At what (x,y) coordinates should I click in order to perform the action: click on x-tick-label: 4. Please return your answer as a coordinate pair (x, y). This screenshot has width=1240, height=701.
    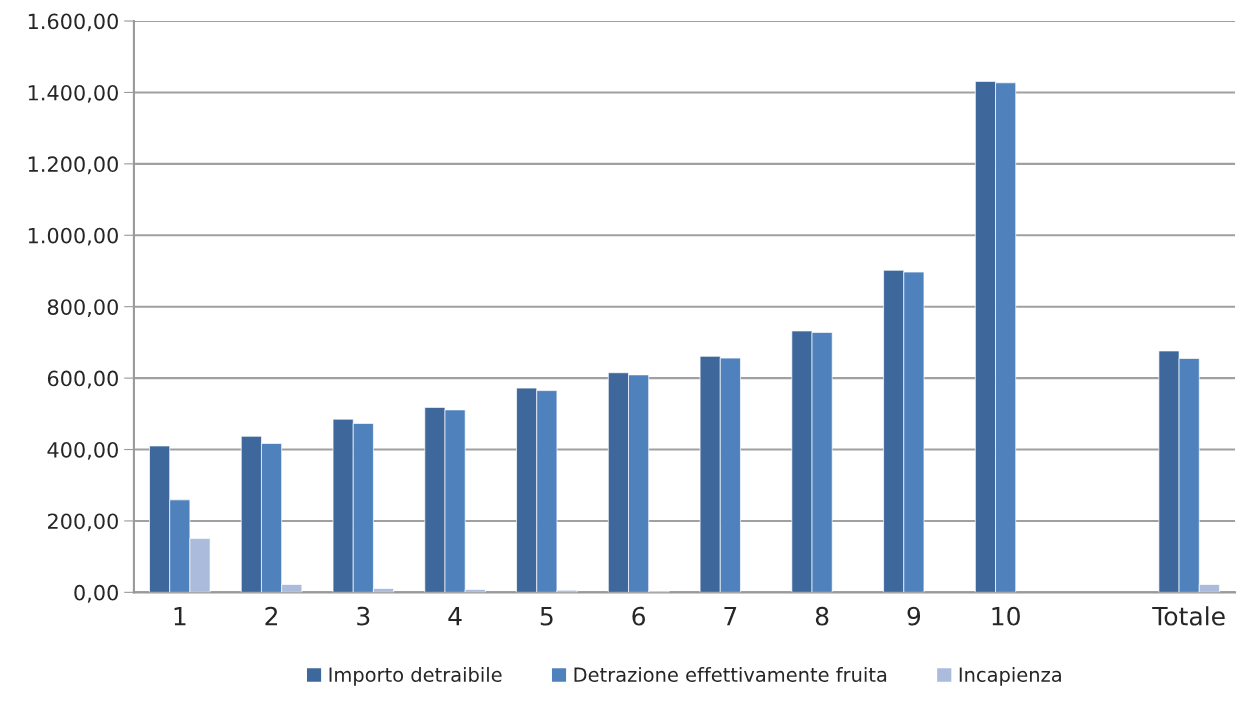
    Looking at the image, I should click on (455, 616).